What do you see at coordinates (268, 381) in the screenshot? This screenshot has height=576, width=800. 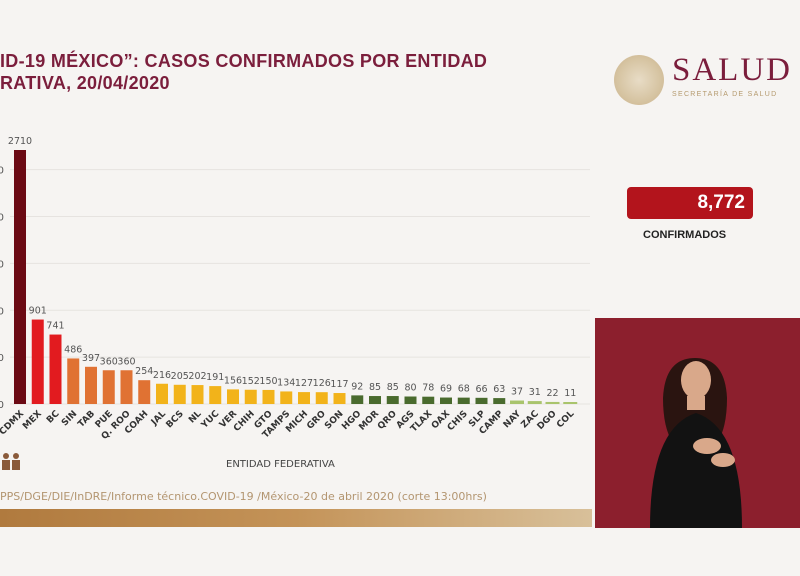 I see `data-label: 150` at bounding box center [268, 381].